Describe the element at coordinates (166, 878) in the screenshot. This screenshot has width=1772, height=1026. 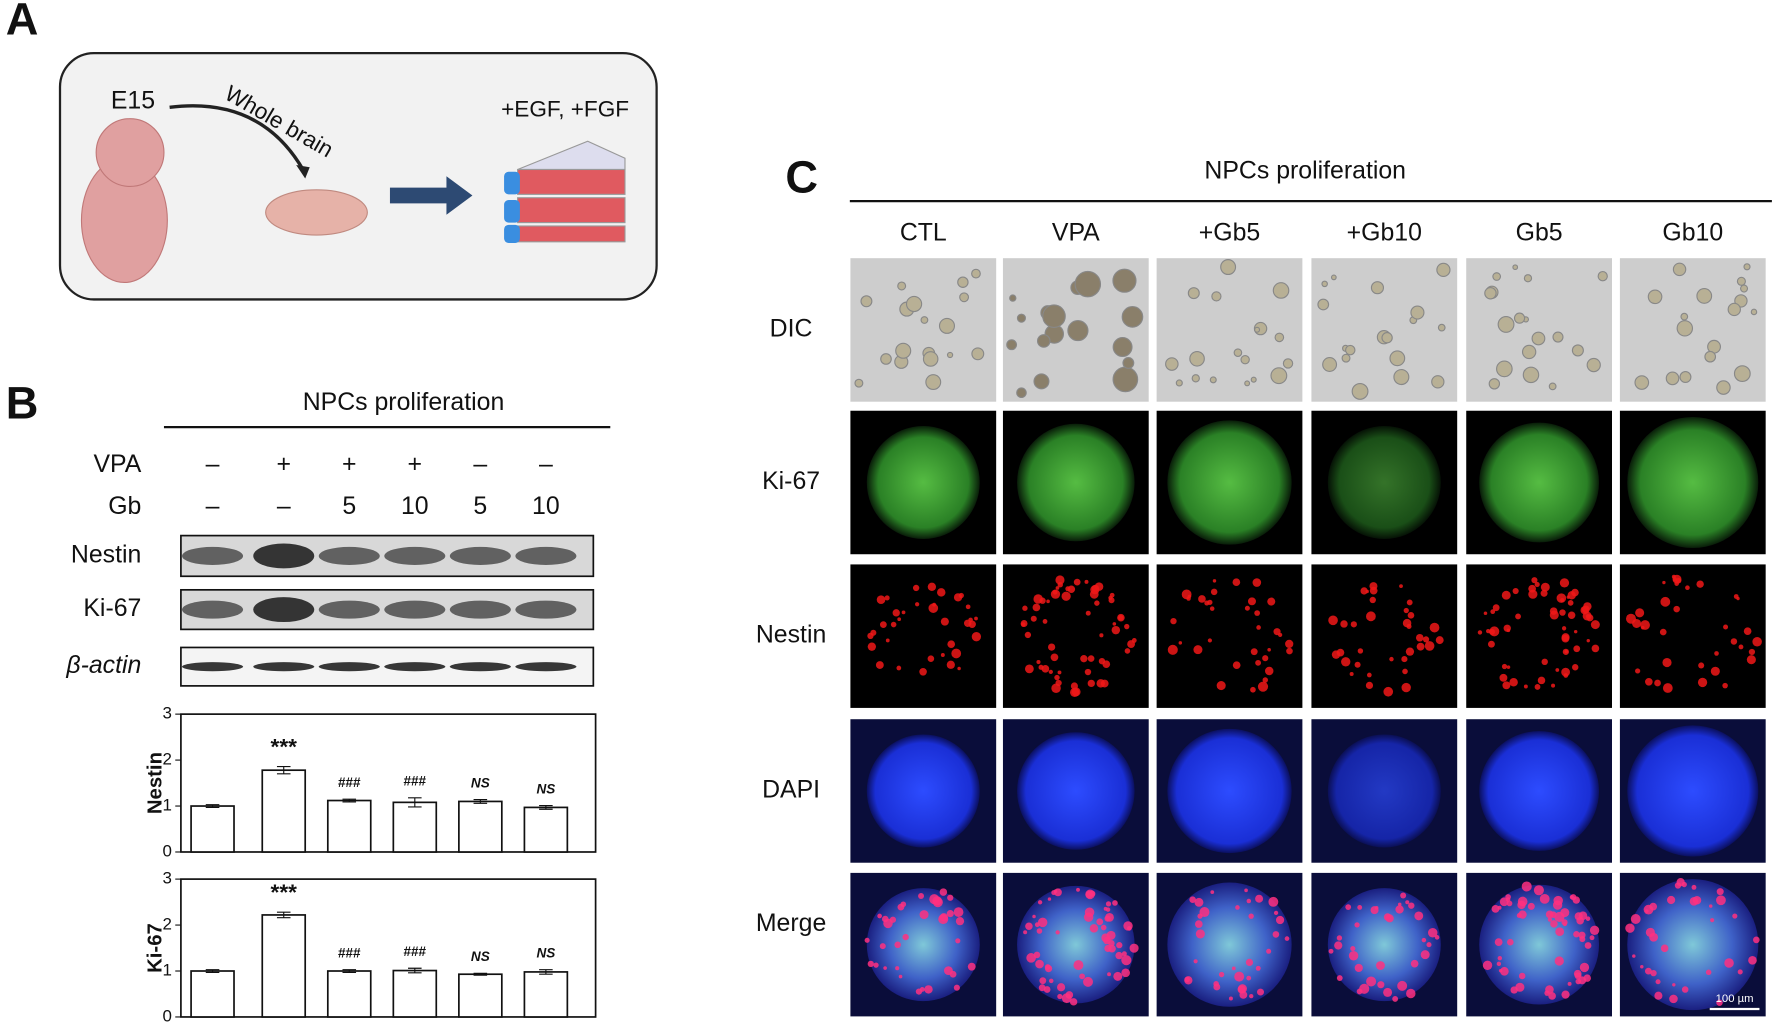
I see `y-tick-label: 3` at that location.